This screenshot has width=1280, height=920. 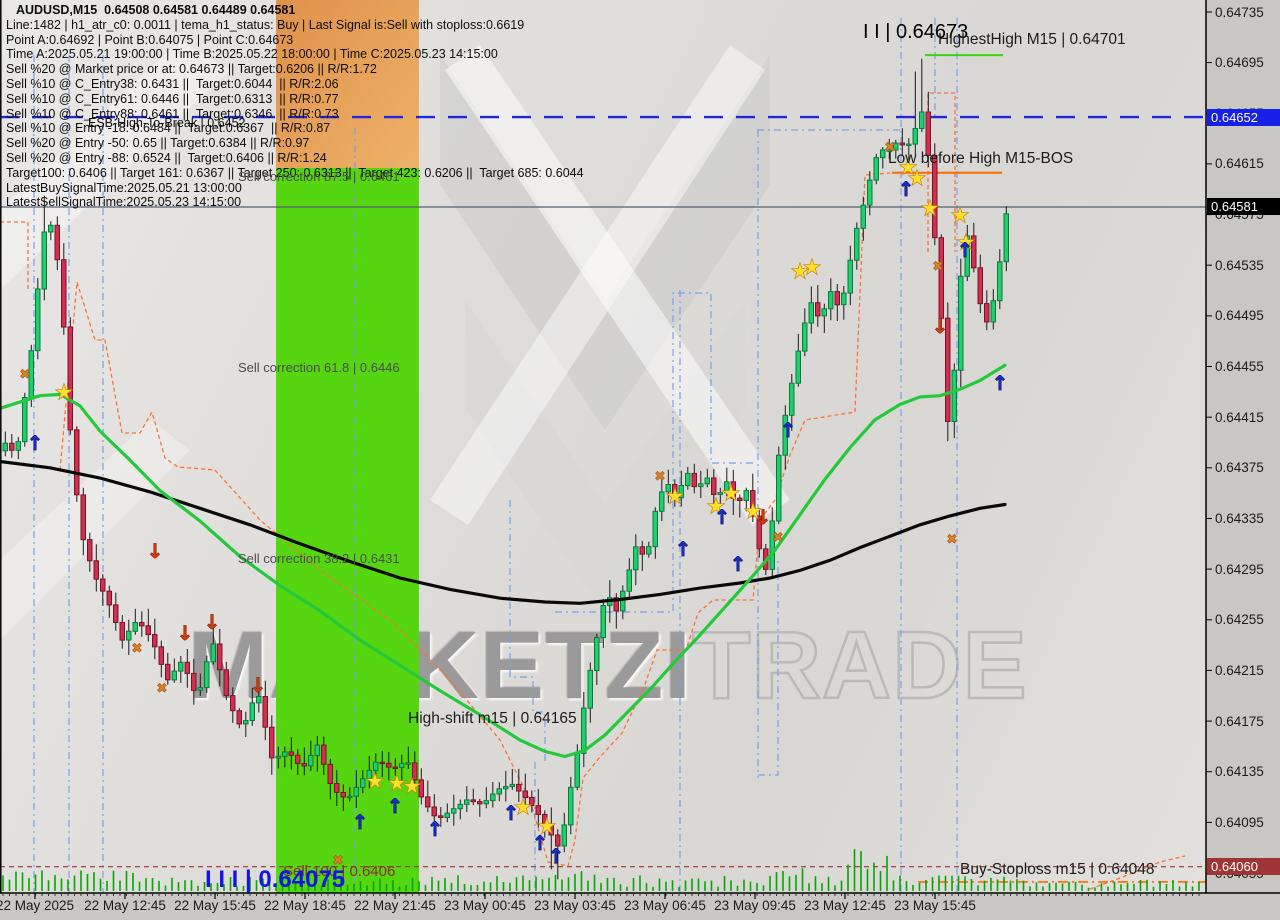 I want to click on axis-panel-right, so click(x=1243, y=460).